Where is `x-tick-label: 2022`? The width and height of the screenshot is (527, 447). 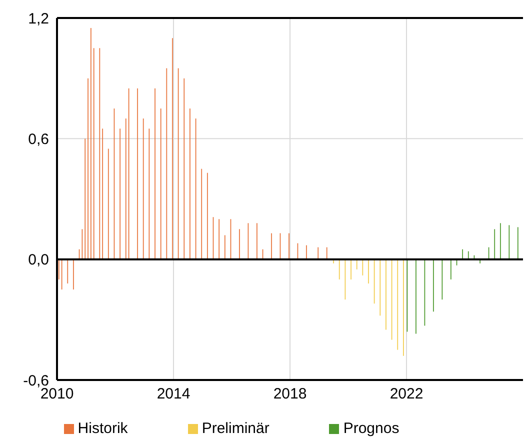 x-tick-label: 2022 is located at coordinates (407, 394).